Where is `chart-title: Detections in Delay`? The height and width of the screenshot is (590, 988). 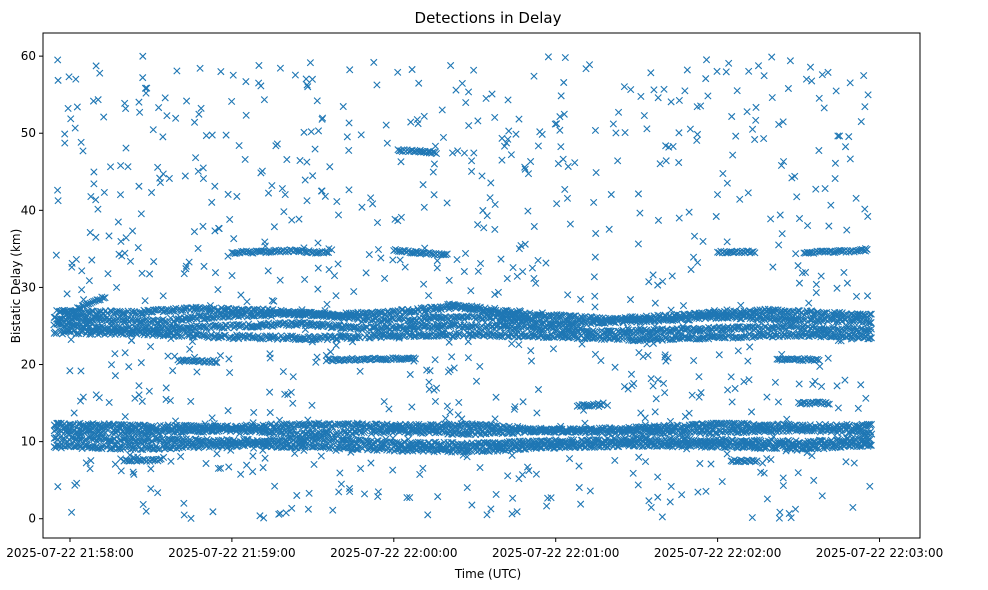
chart-title: Detections in Delay is located at coordinates (488, 18).